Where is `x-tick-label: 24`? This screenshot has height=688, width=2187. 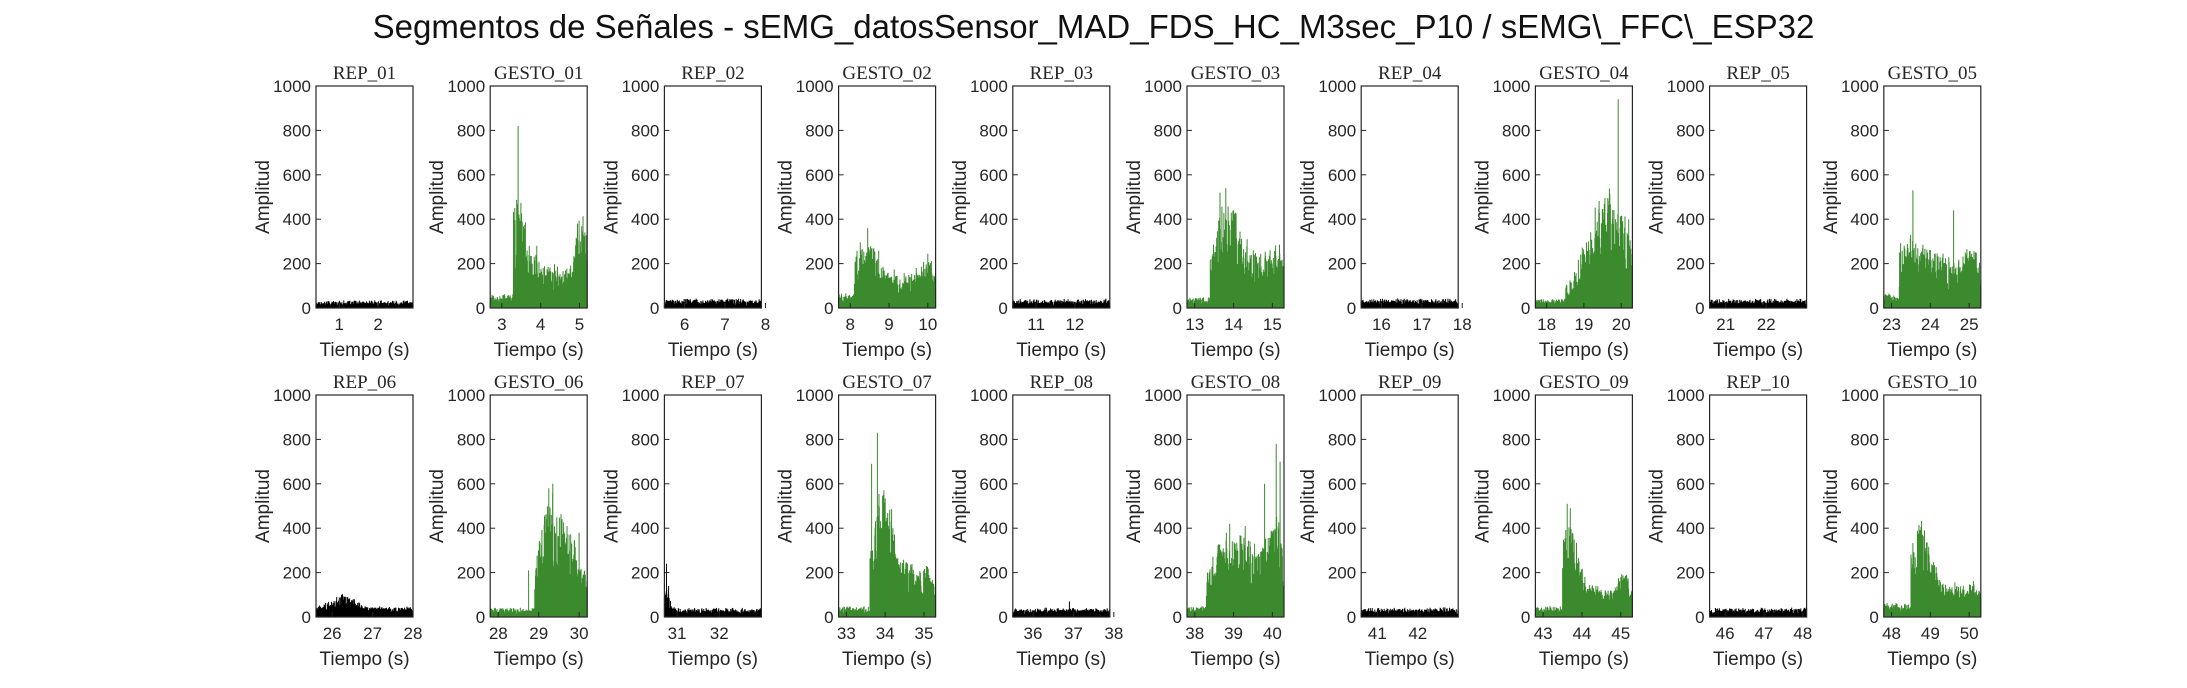
x-tick-label: 24 is located at coordinates (1930, 324).